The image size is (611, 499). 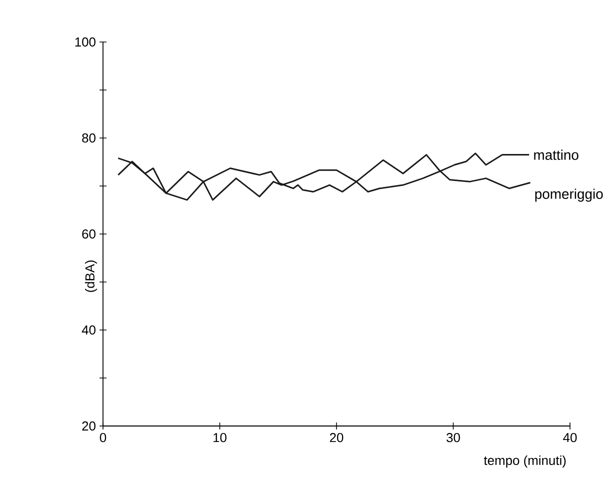 What do you see at coordinates (89, 138) in the screenshot?
I see `y-tick-label: 80` at bounding box center [89, 138].